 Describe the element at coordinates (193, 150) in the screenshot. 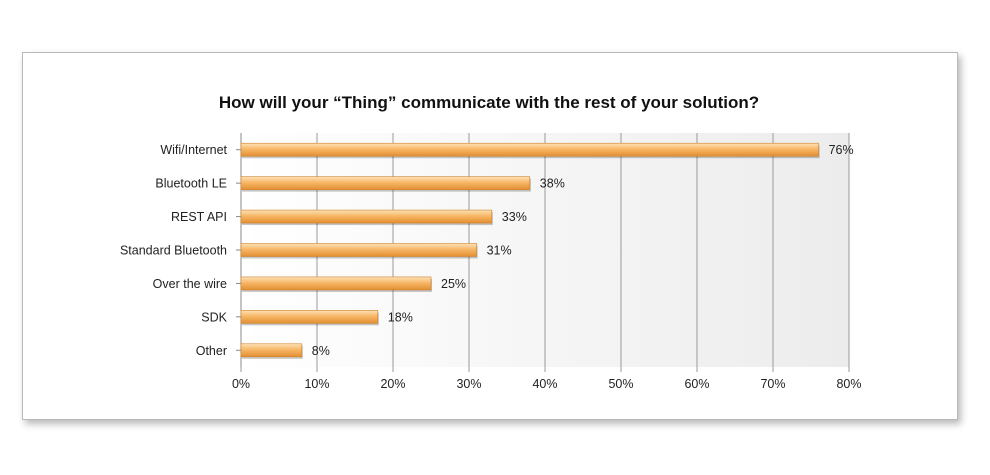

I see `category-label: Wifi/Internet` at that location.